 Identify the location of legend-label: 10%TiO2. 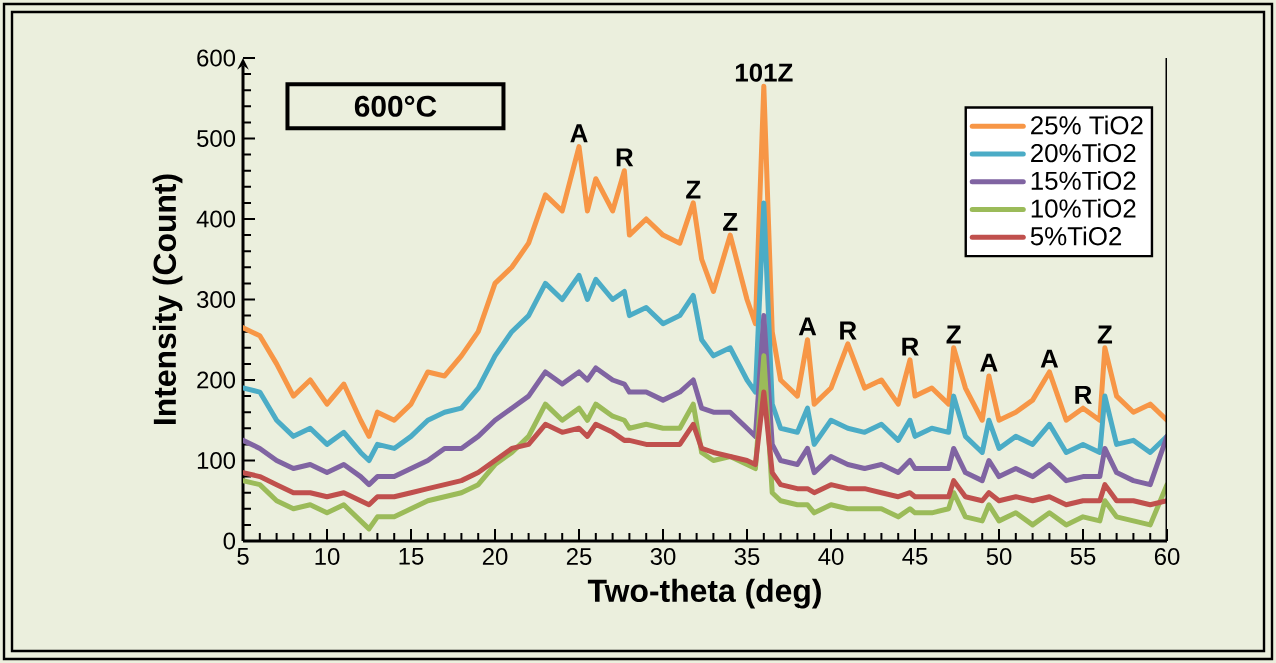
(1083, 208).